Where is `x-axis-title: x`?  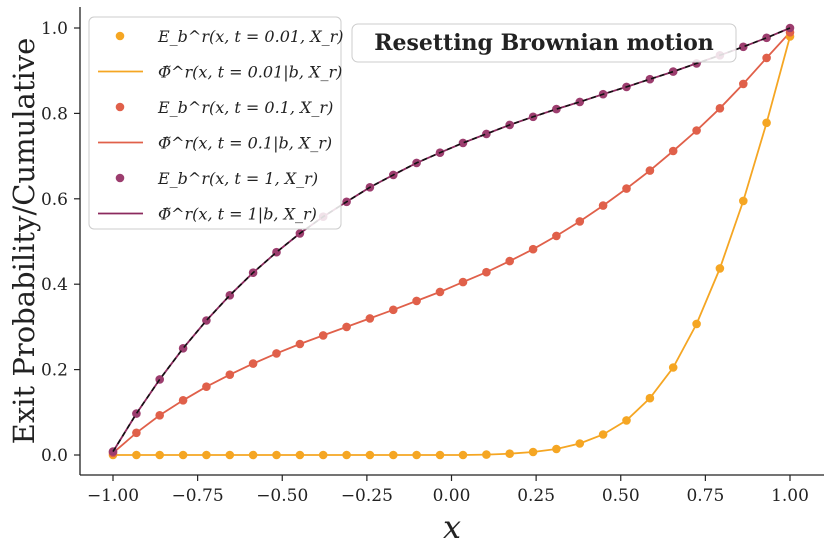
x-axis-title: x is located at coordinates (452, 527).